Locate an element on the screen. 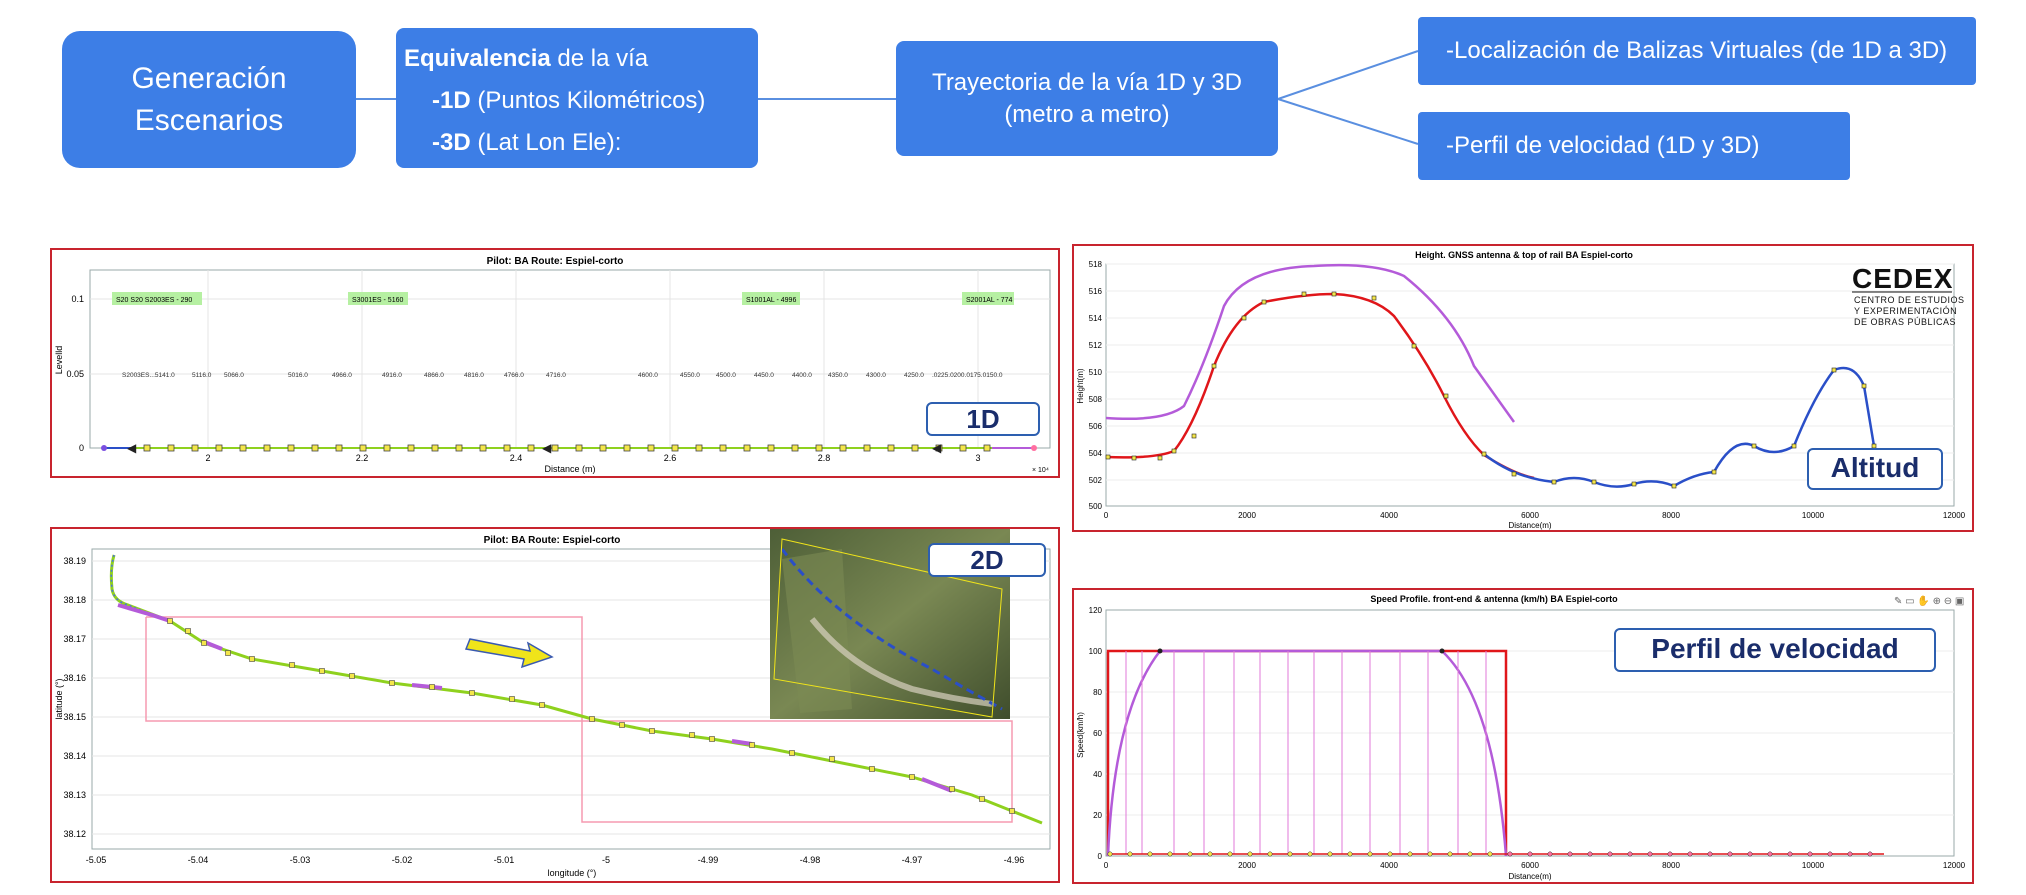 Image resolution: width=2026 pixels, height=895 pixels. tag-perfil-velocidad: Perfil de velocidad is located at coordinates (1775, 650).